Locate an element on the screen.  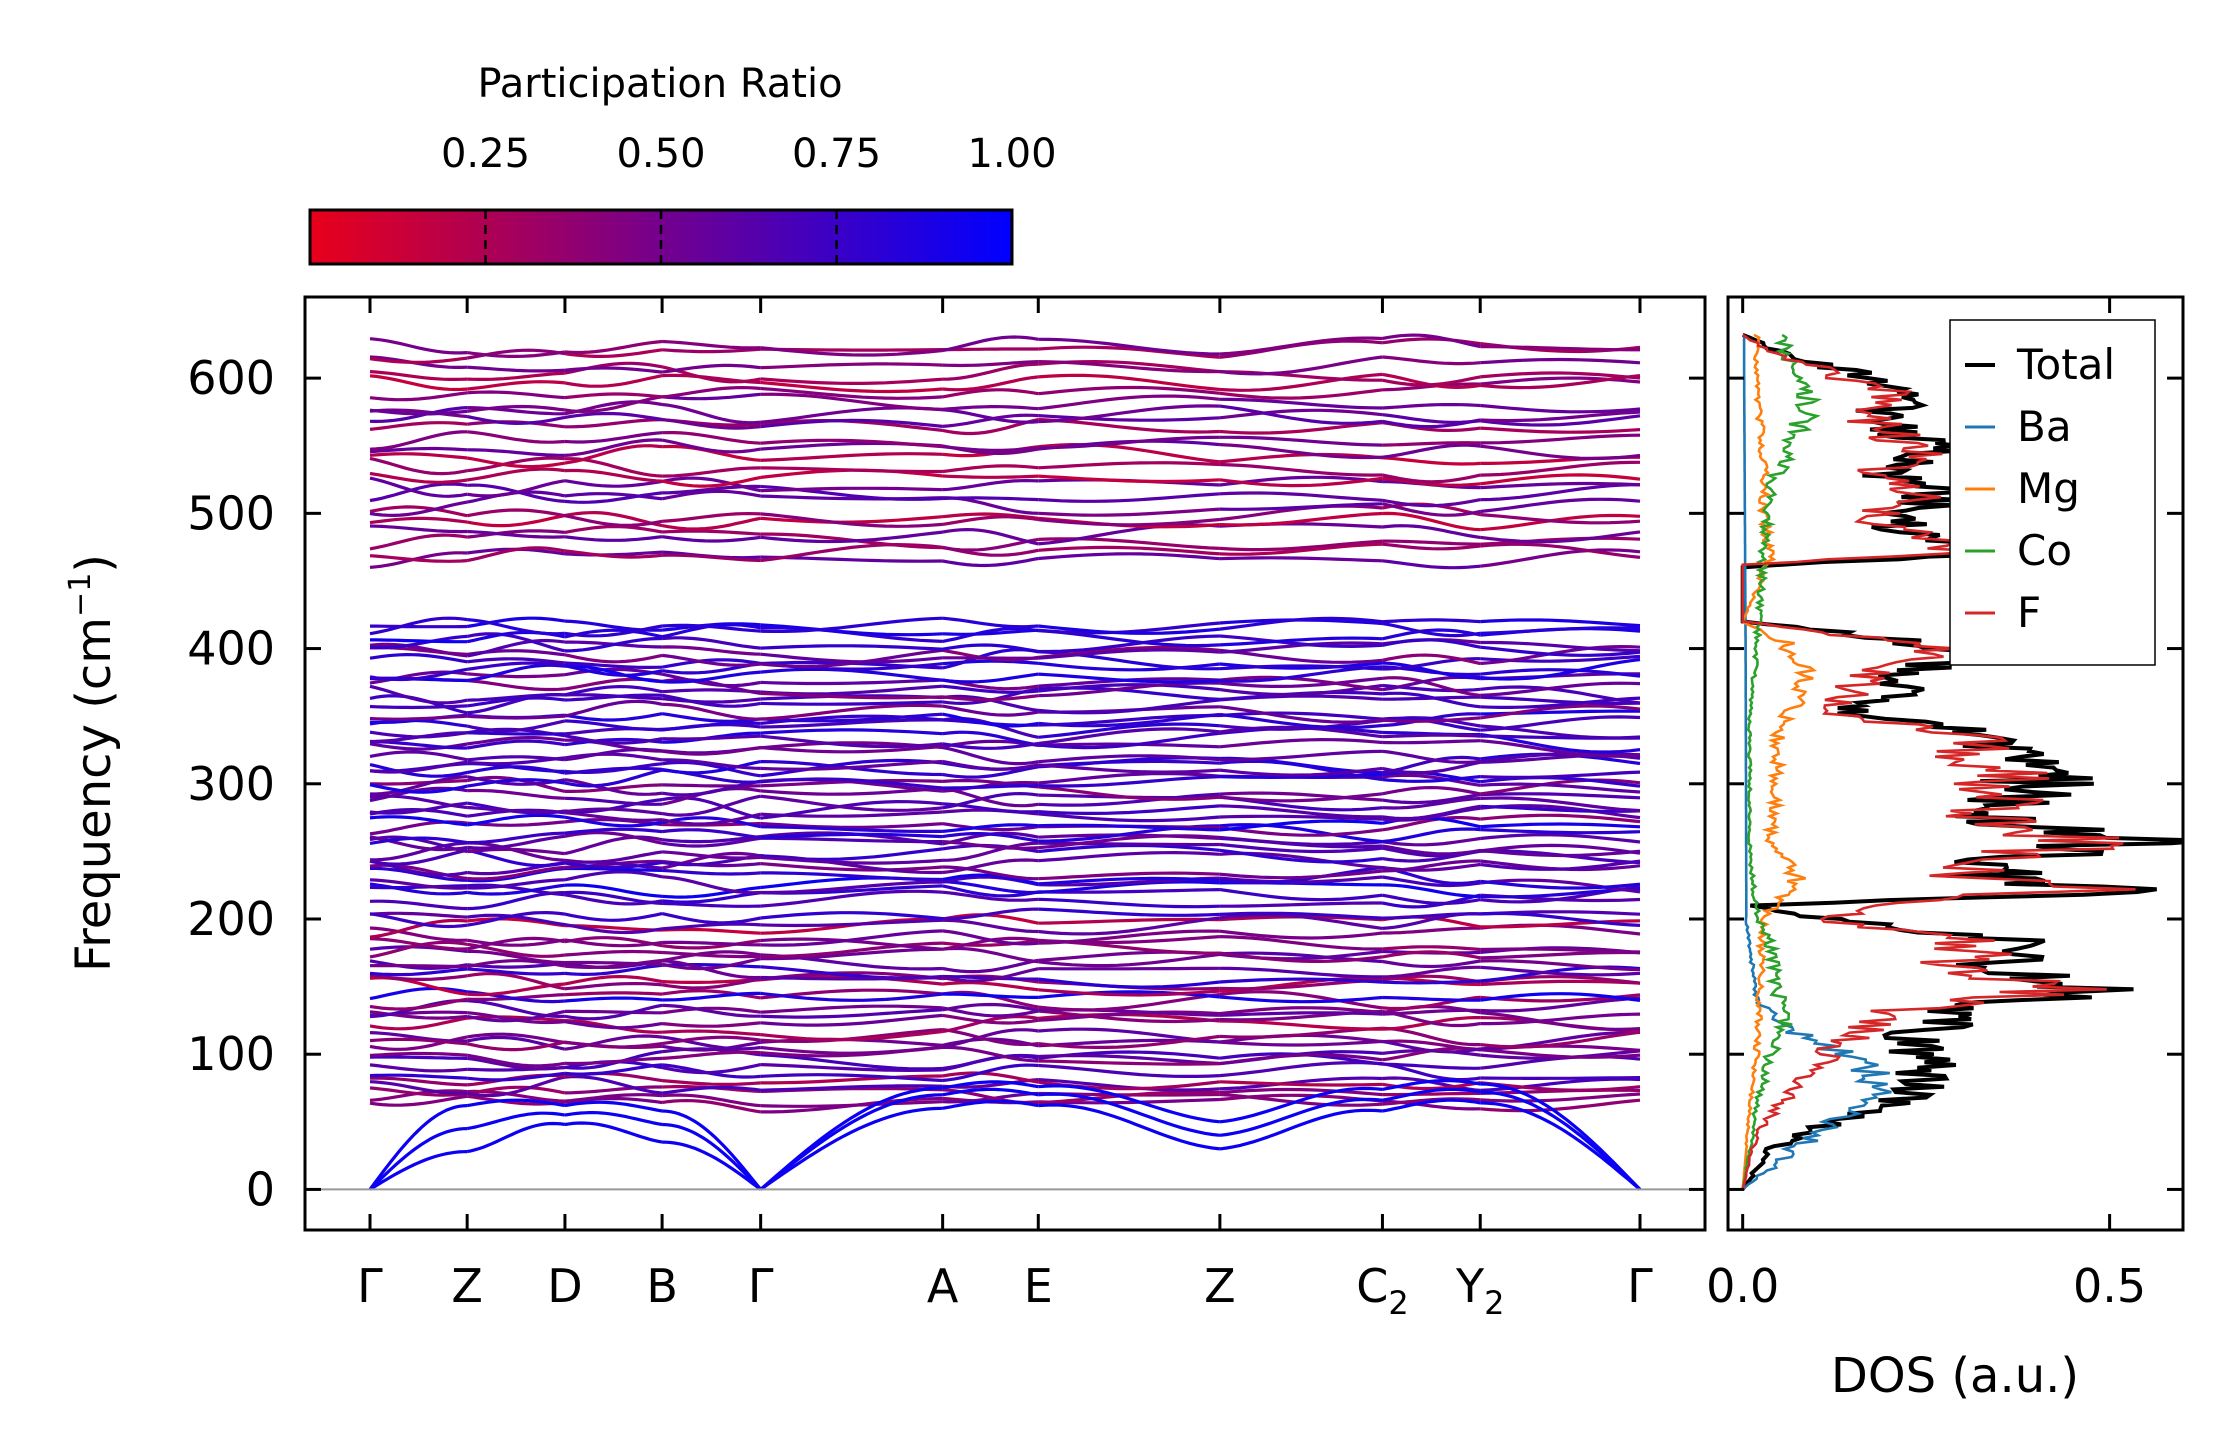
k-point-label: Z is located at coordinates (467, 1286).